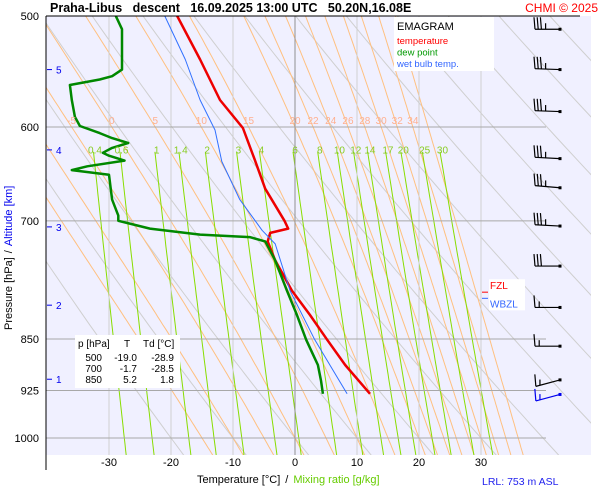  Describe the element at coordinates (27, 439) in the screenshot. I see `y-tick-label: 1000` at that location.